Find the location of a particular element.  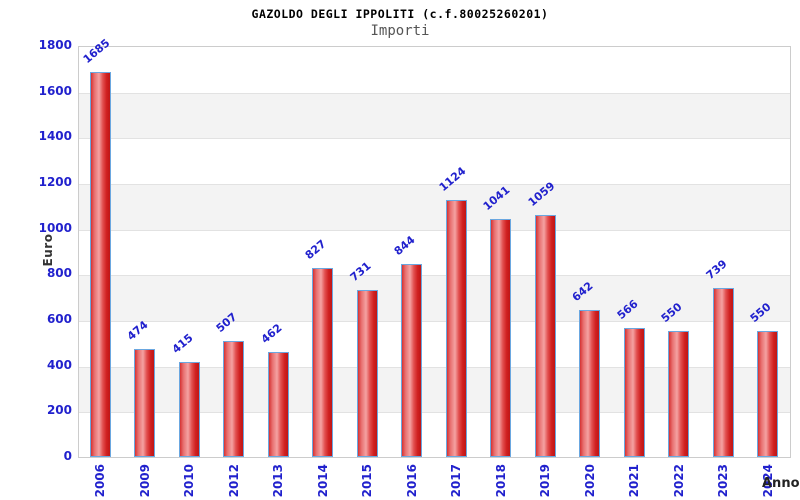

y-axis-title: Euro is located at coordinates (48, 250).